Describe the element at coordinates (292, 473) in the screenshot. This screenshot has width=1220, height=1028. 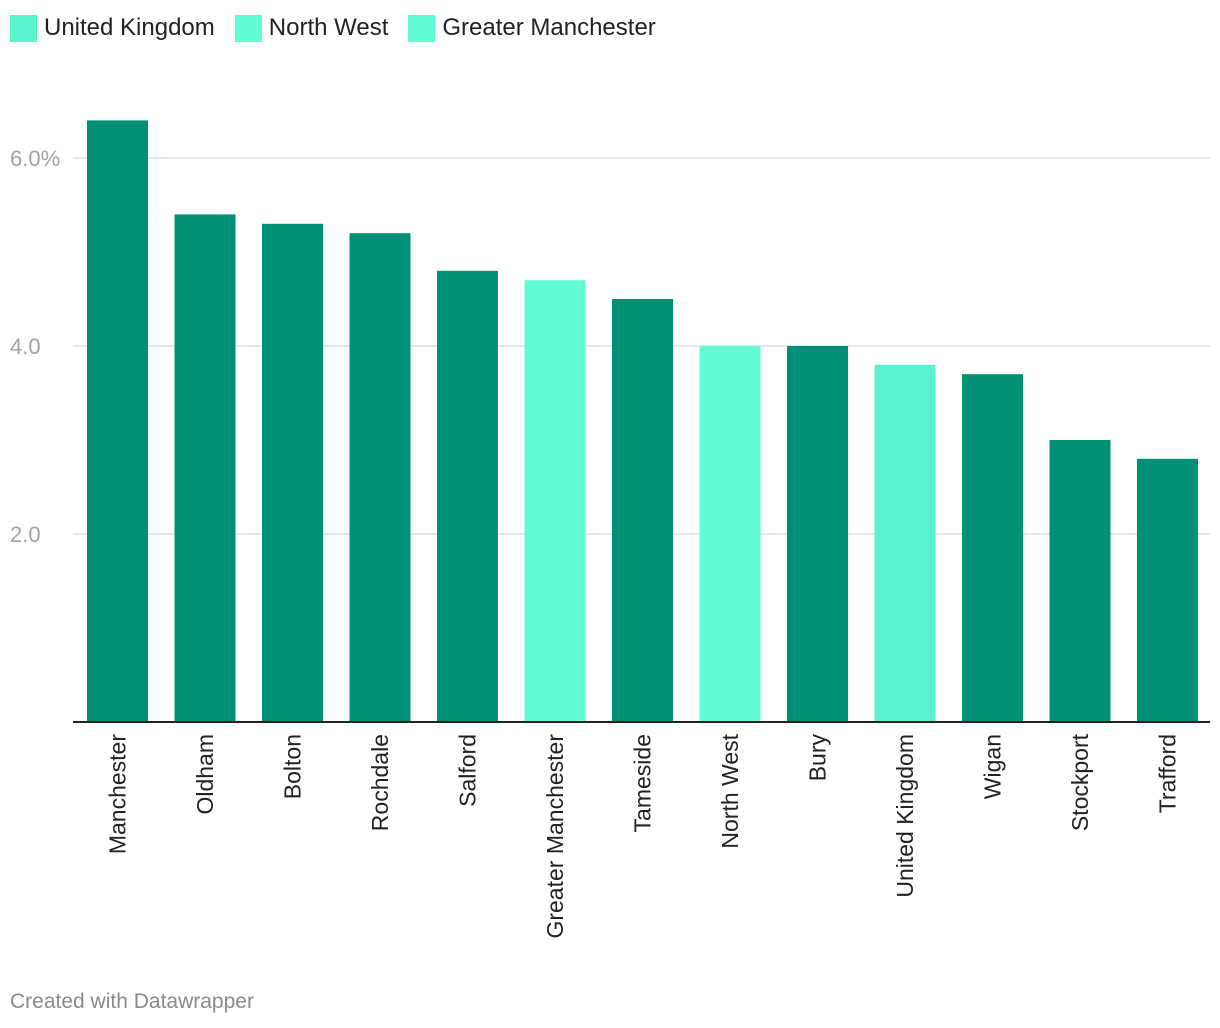
I see `bar-bolton` at that location.